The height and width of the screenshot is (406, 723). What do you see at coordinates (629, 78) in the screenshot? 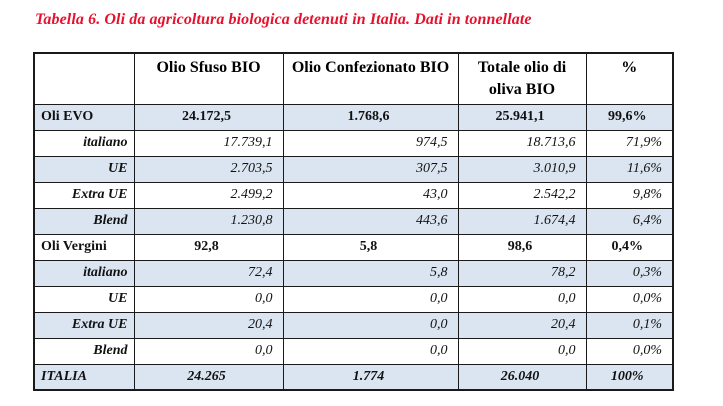
I see `column-header: %` at bounding box center [629, 78].